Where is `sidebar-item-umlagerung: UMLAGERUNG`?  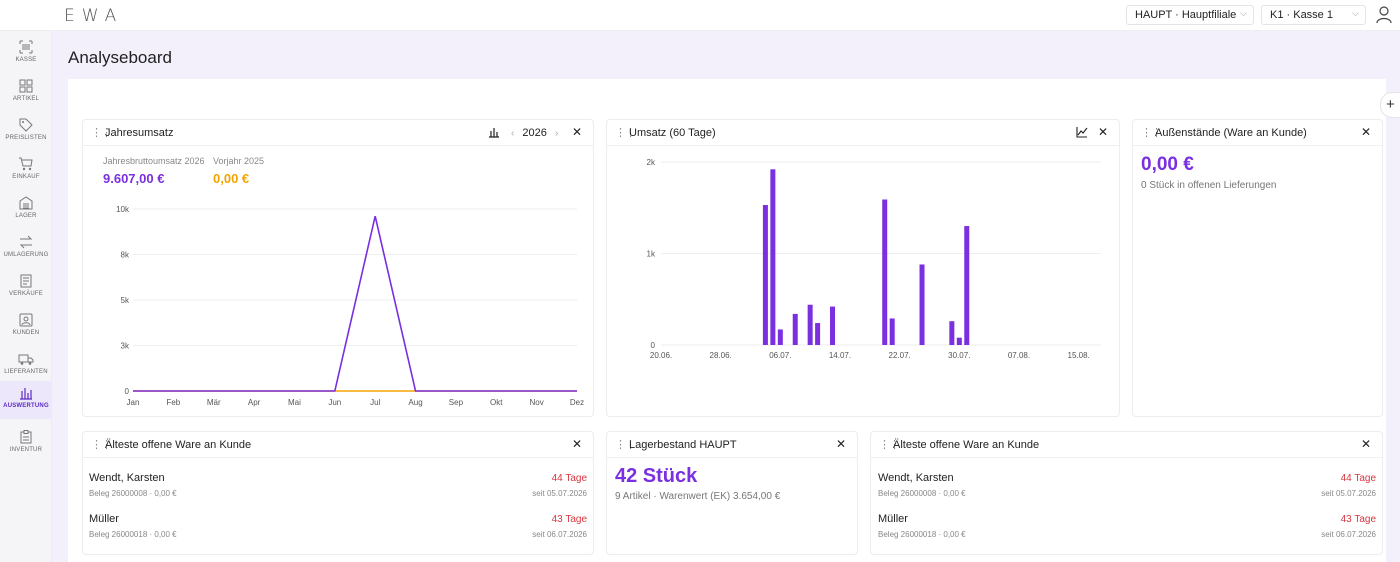
sidebar-item-umlagerung: UMLAGERUNG is located at coordinates (26, 248).